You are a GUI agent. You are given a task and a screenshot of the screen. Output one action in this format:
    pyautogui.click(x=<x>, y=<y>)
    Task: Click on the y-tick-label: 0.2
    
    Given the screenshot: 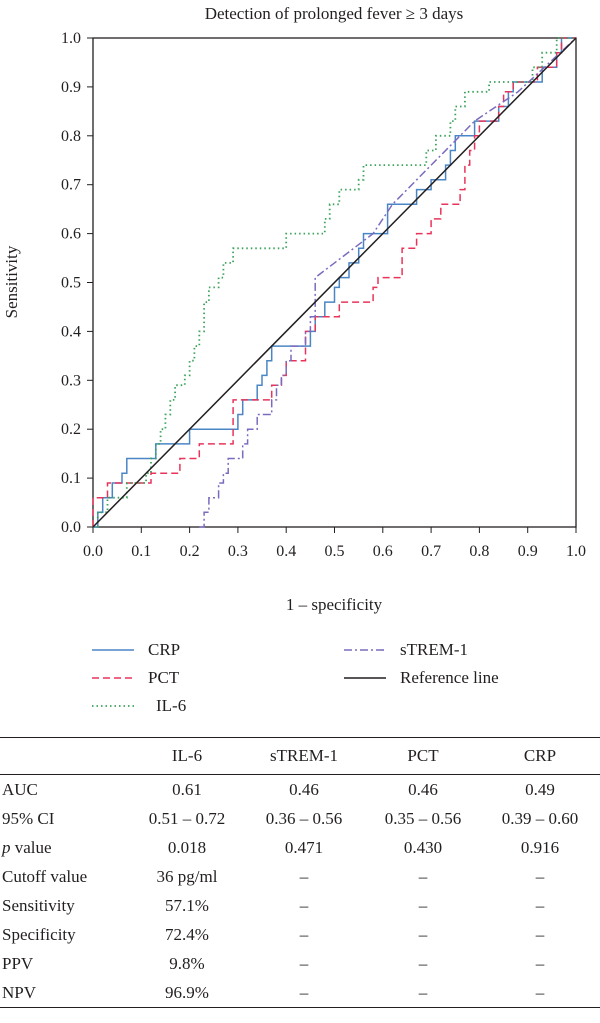 What is the action you would take?
    pyautogui.click(x=71, y=429)
    